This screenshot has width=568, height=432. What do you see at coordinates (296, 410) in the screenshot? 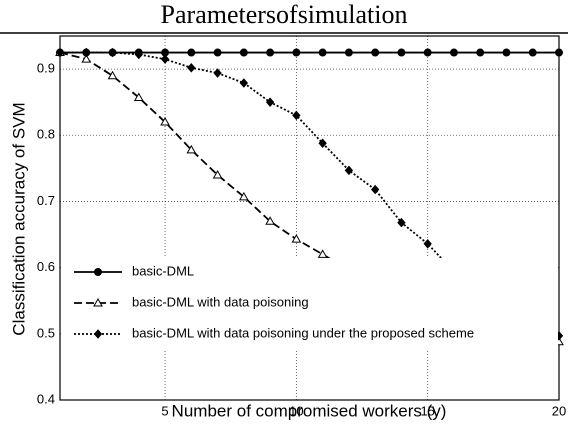
I see `x-tick-label: 10` at bounding box center [296, 410].